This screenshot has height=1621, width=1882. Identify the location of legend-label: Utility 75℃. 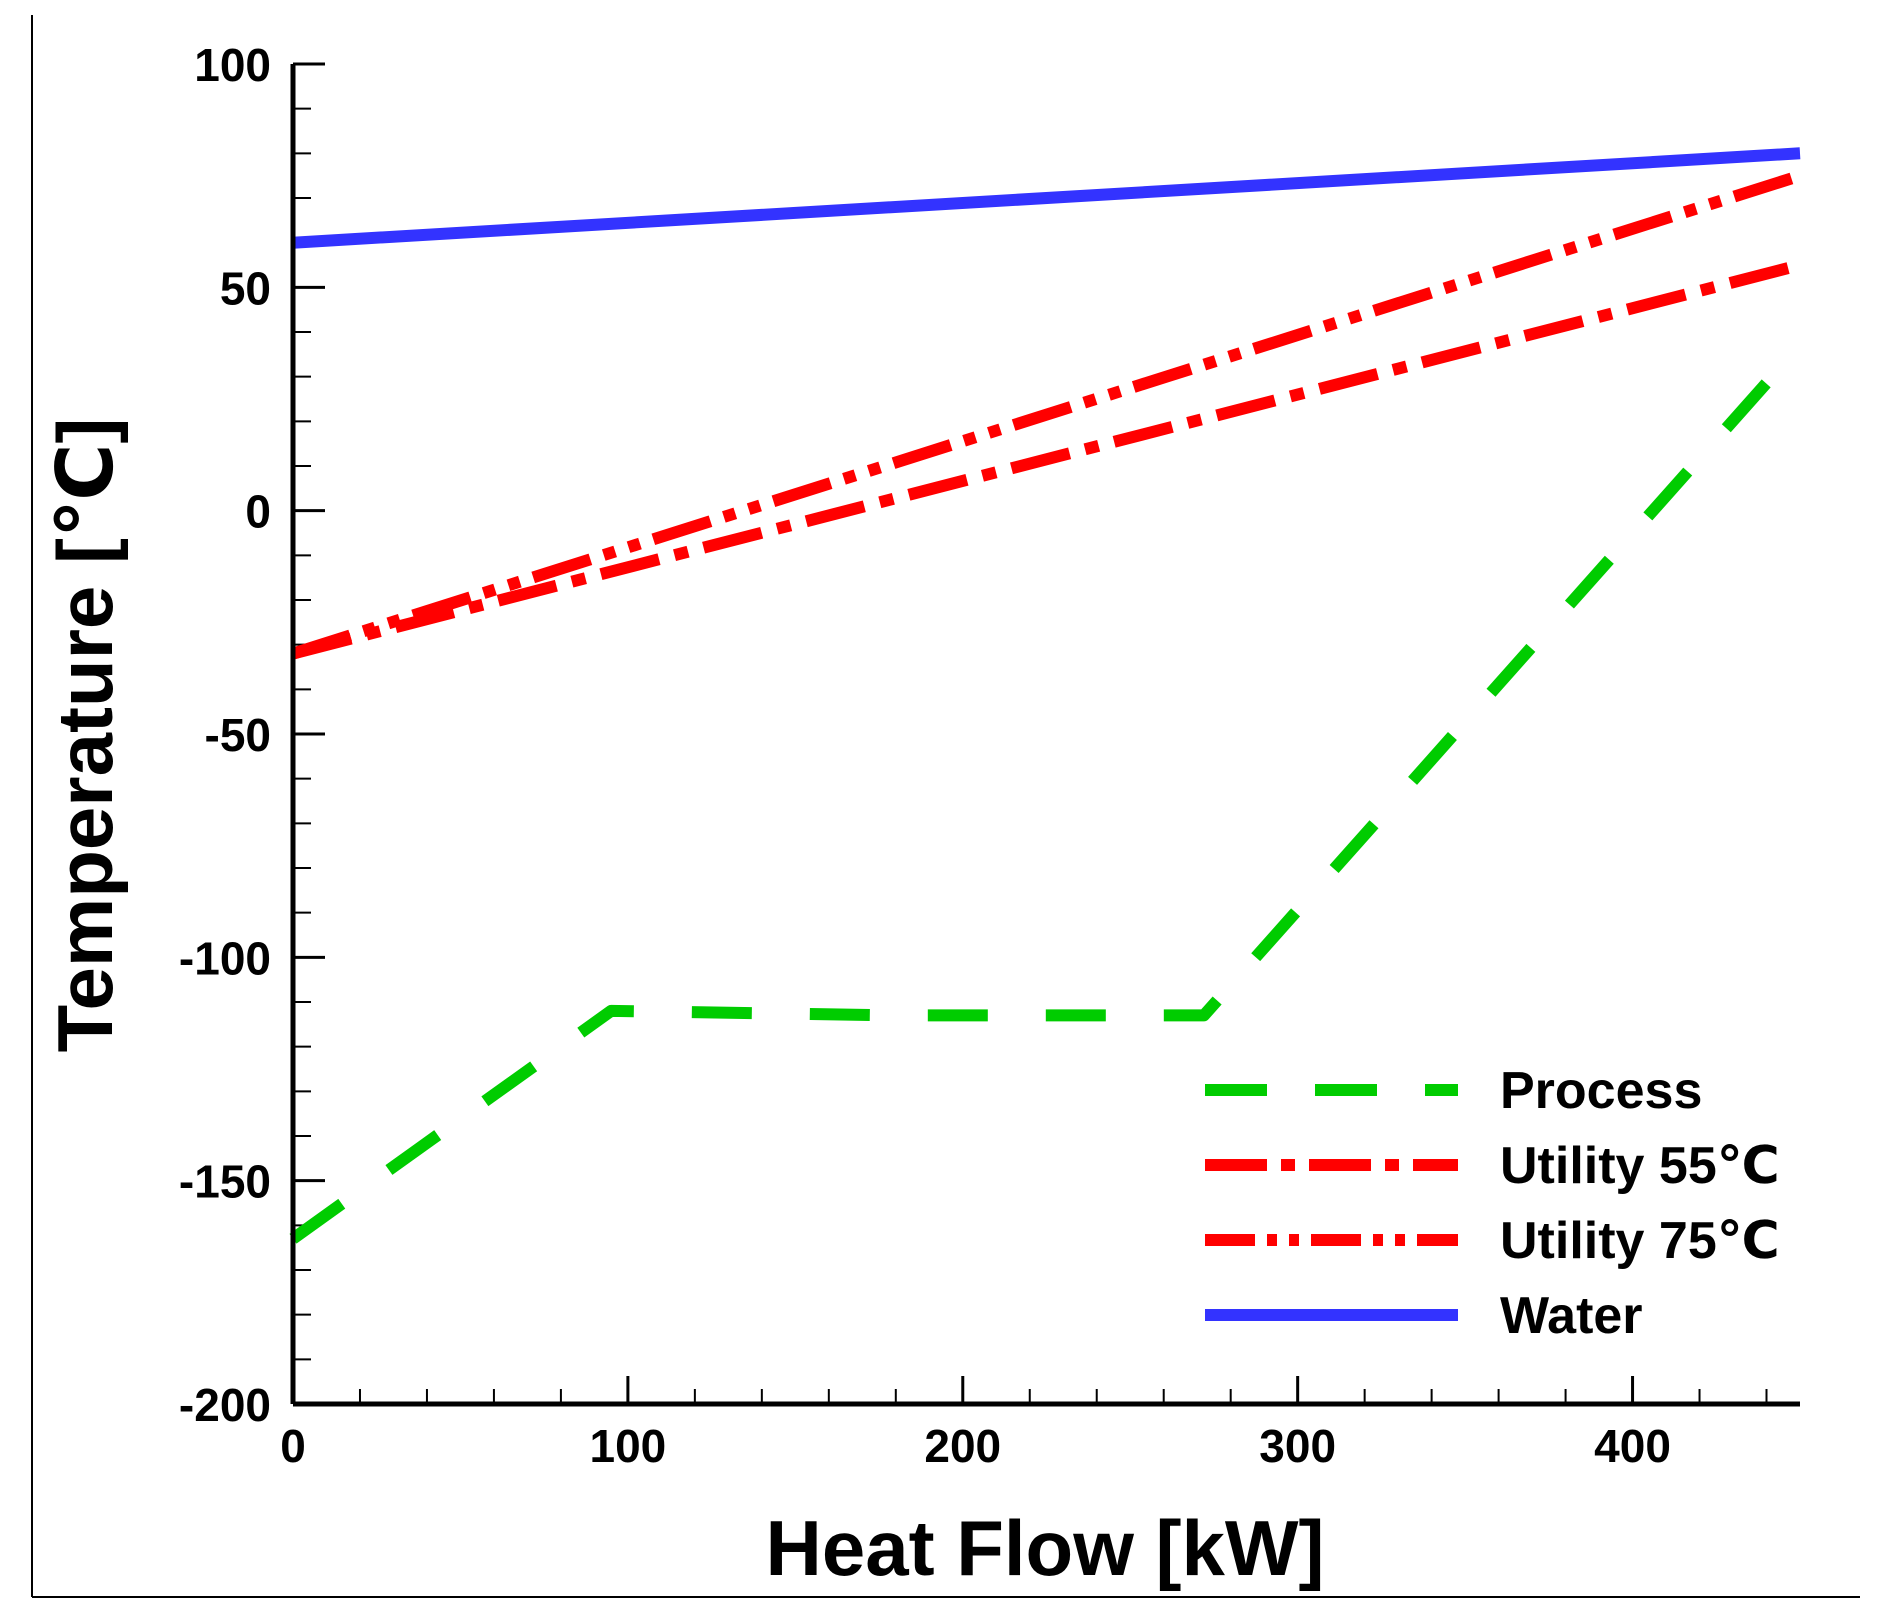
(1640, 1241).